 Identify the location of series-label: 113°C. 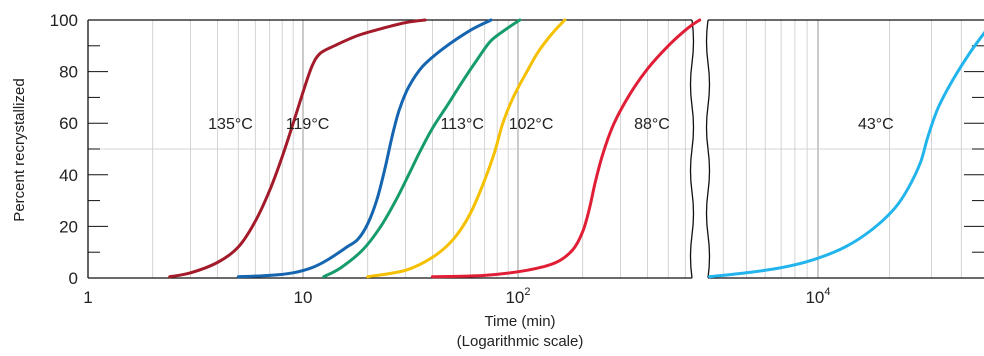
(461, 124).